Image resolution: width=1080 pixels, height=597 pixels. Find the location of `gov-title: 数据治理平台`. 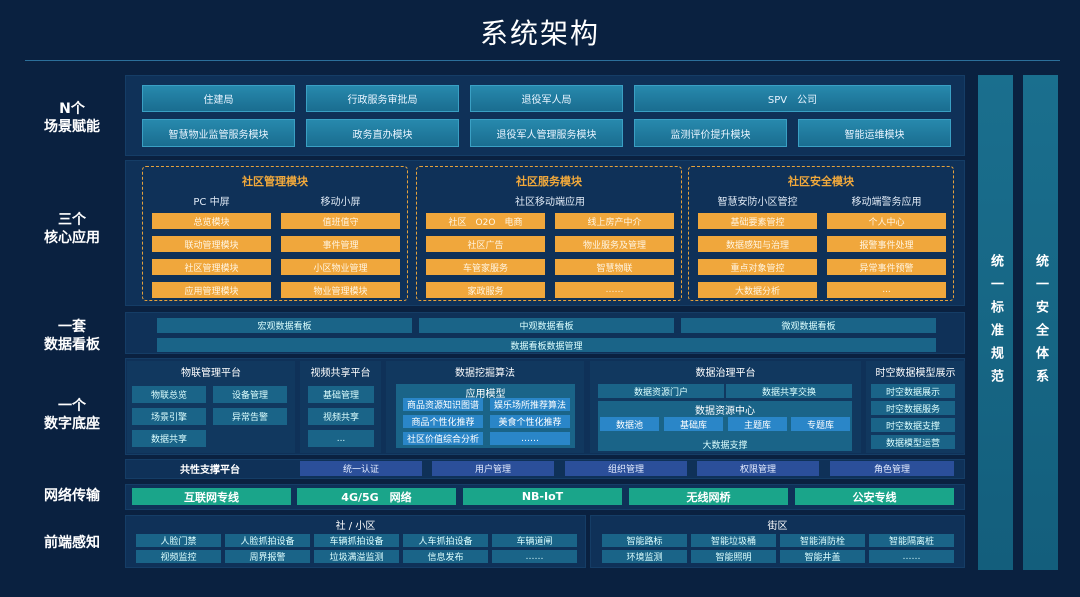

gov-title: 数据治理平台 is located at coordinates (725, 373).